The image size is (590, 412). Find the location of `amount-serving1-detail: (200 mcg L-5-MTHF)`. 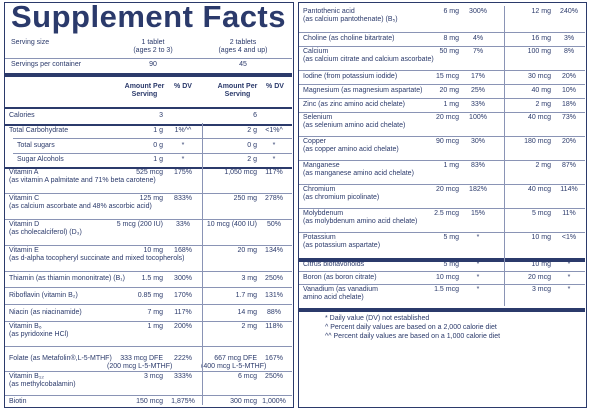

amount-serving1-detail: (200 mcg L-5-MTHF) is located at coordinates (140, 366).